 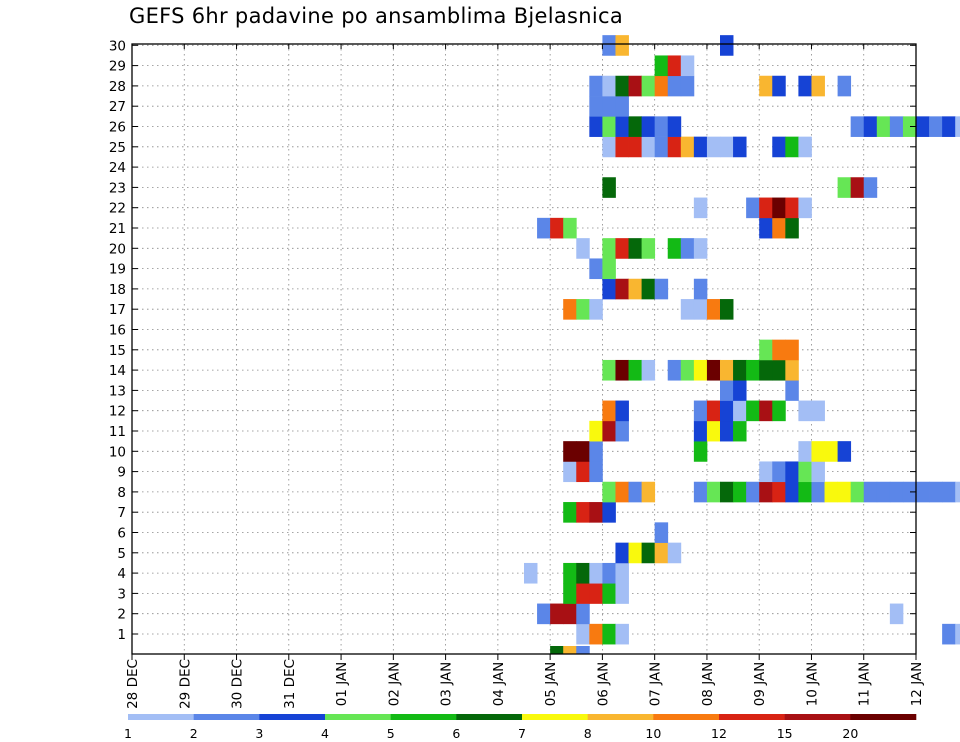 I want to click on x-tick-label: 31 DEC, so click(x=290, y=684).